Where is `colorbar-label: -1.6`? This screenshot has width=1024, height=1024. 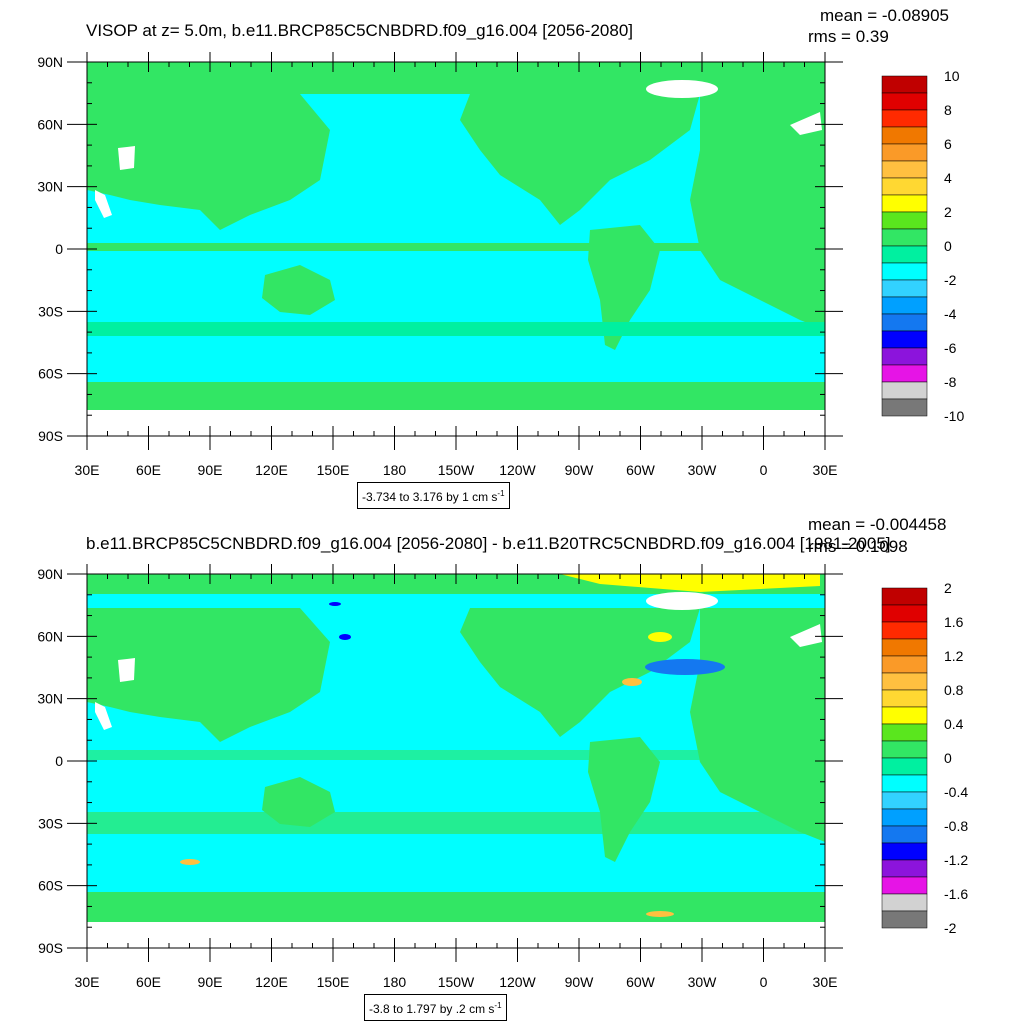
colorbar-label: -1.6 is located at coordinates (956, 894).